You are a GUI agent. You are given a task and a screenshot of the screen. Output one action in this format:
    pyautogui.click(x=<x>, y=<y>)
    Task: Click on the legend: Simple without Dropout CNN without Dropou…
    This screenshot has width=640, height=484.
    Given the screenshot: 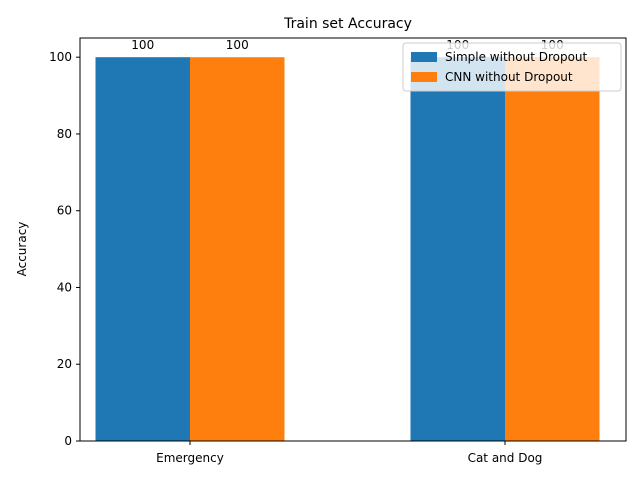 What is the action you would take?
    pyautogui.click(x=512, y=67)
    